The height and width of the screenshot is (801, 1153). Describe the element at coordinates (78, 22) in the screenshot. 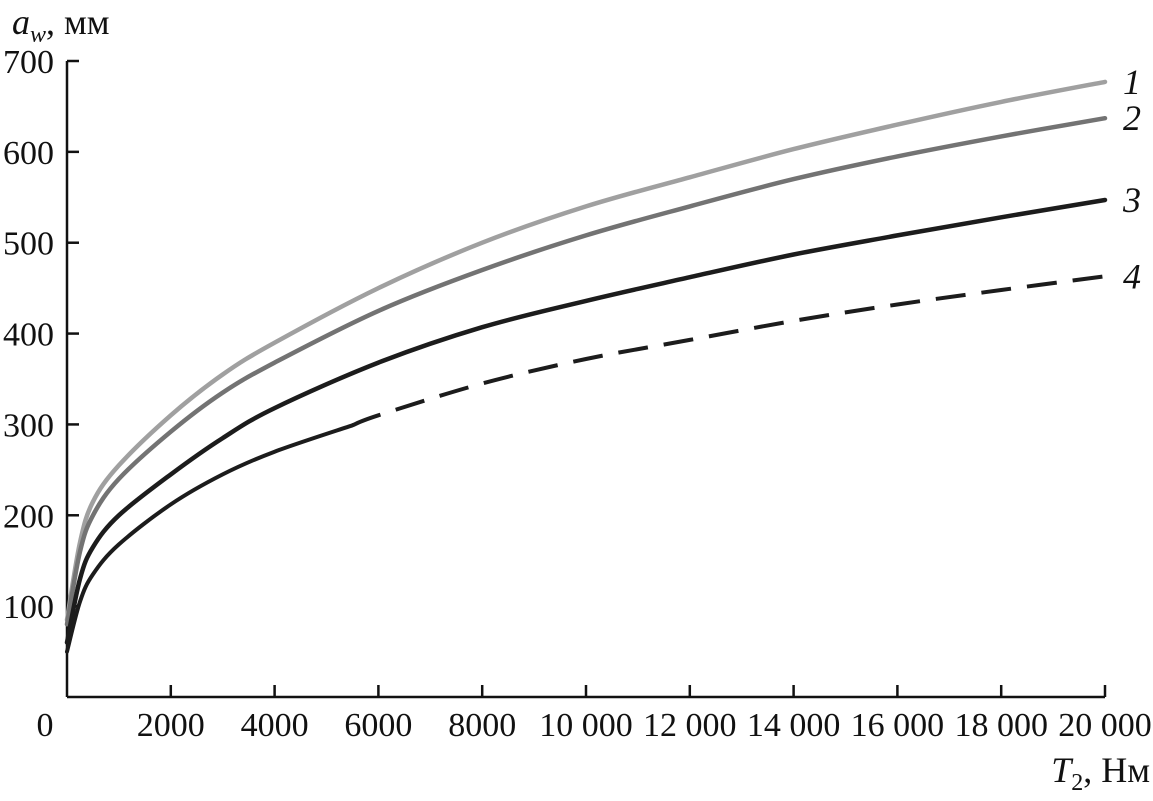

I see `y-axis-label-unit: , мм` at that location.